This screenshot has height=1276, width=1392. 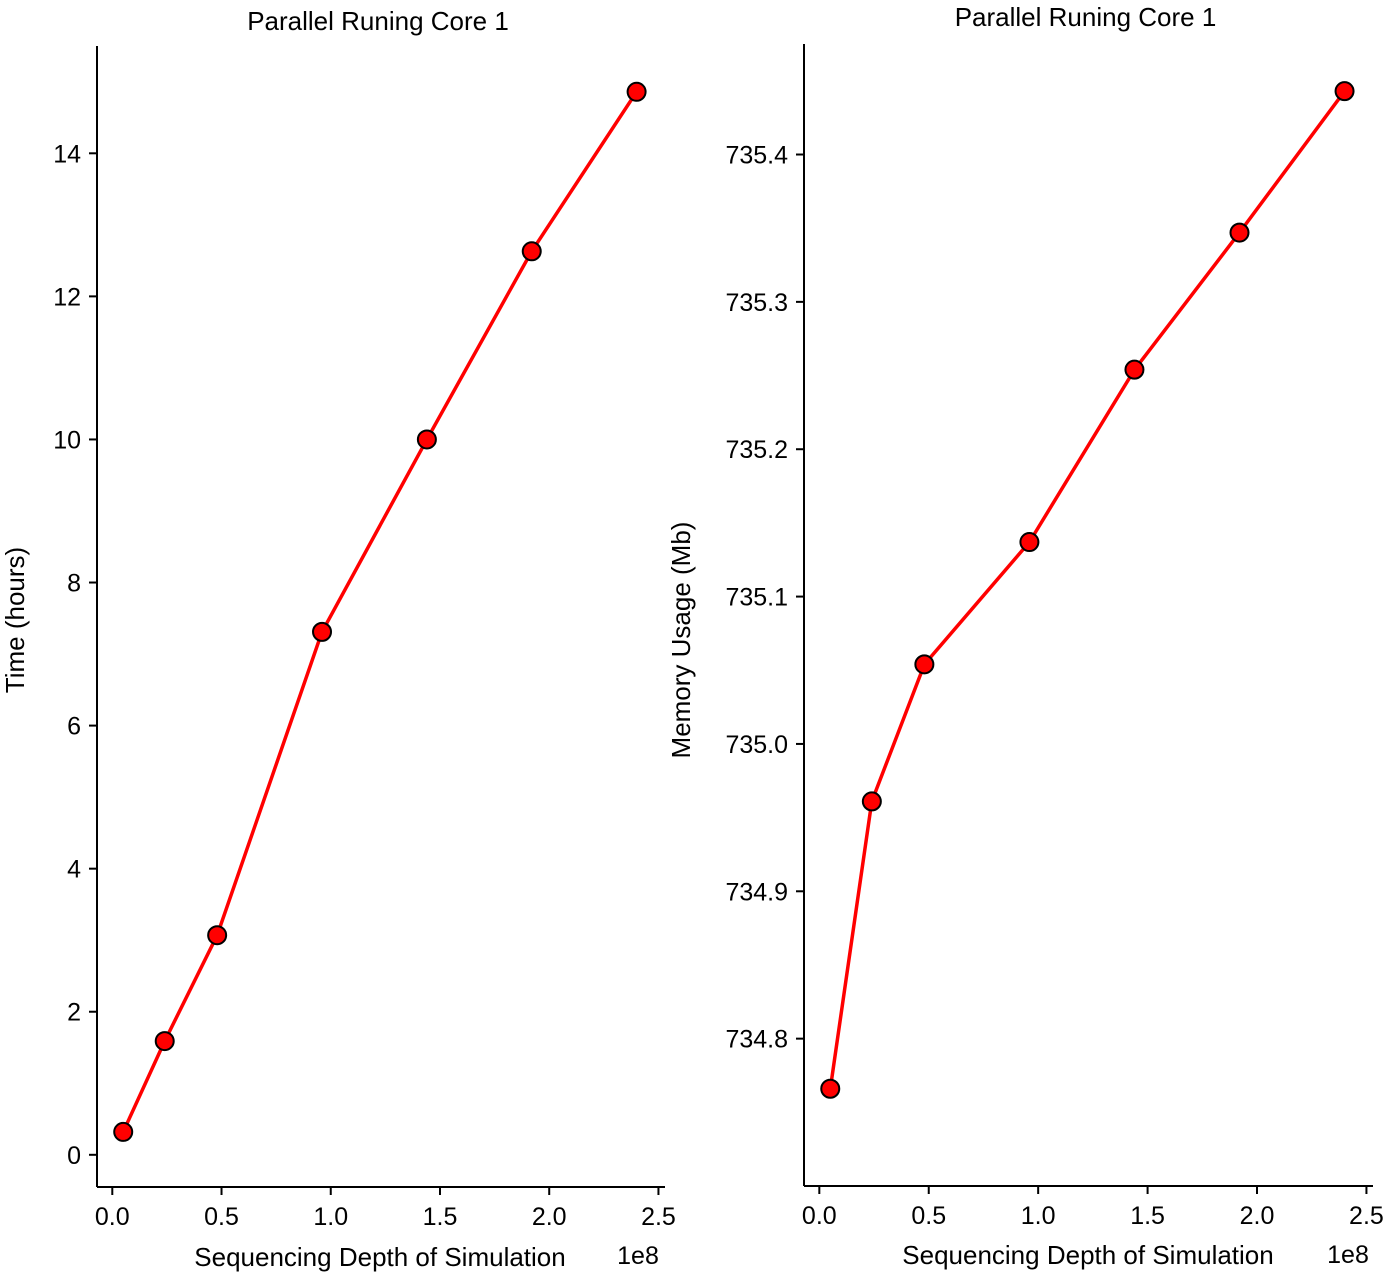 What do you see at coordinates (819, 1216) in the screenshot?
I see `memory-x-tick-label: 0.0` at bounding box center [819, 1216].